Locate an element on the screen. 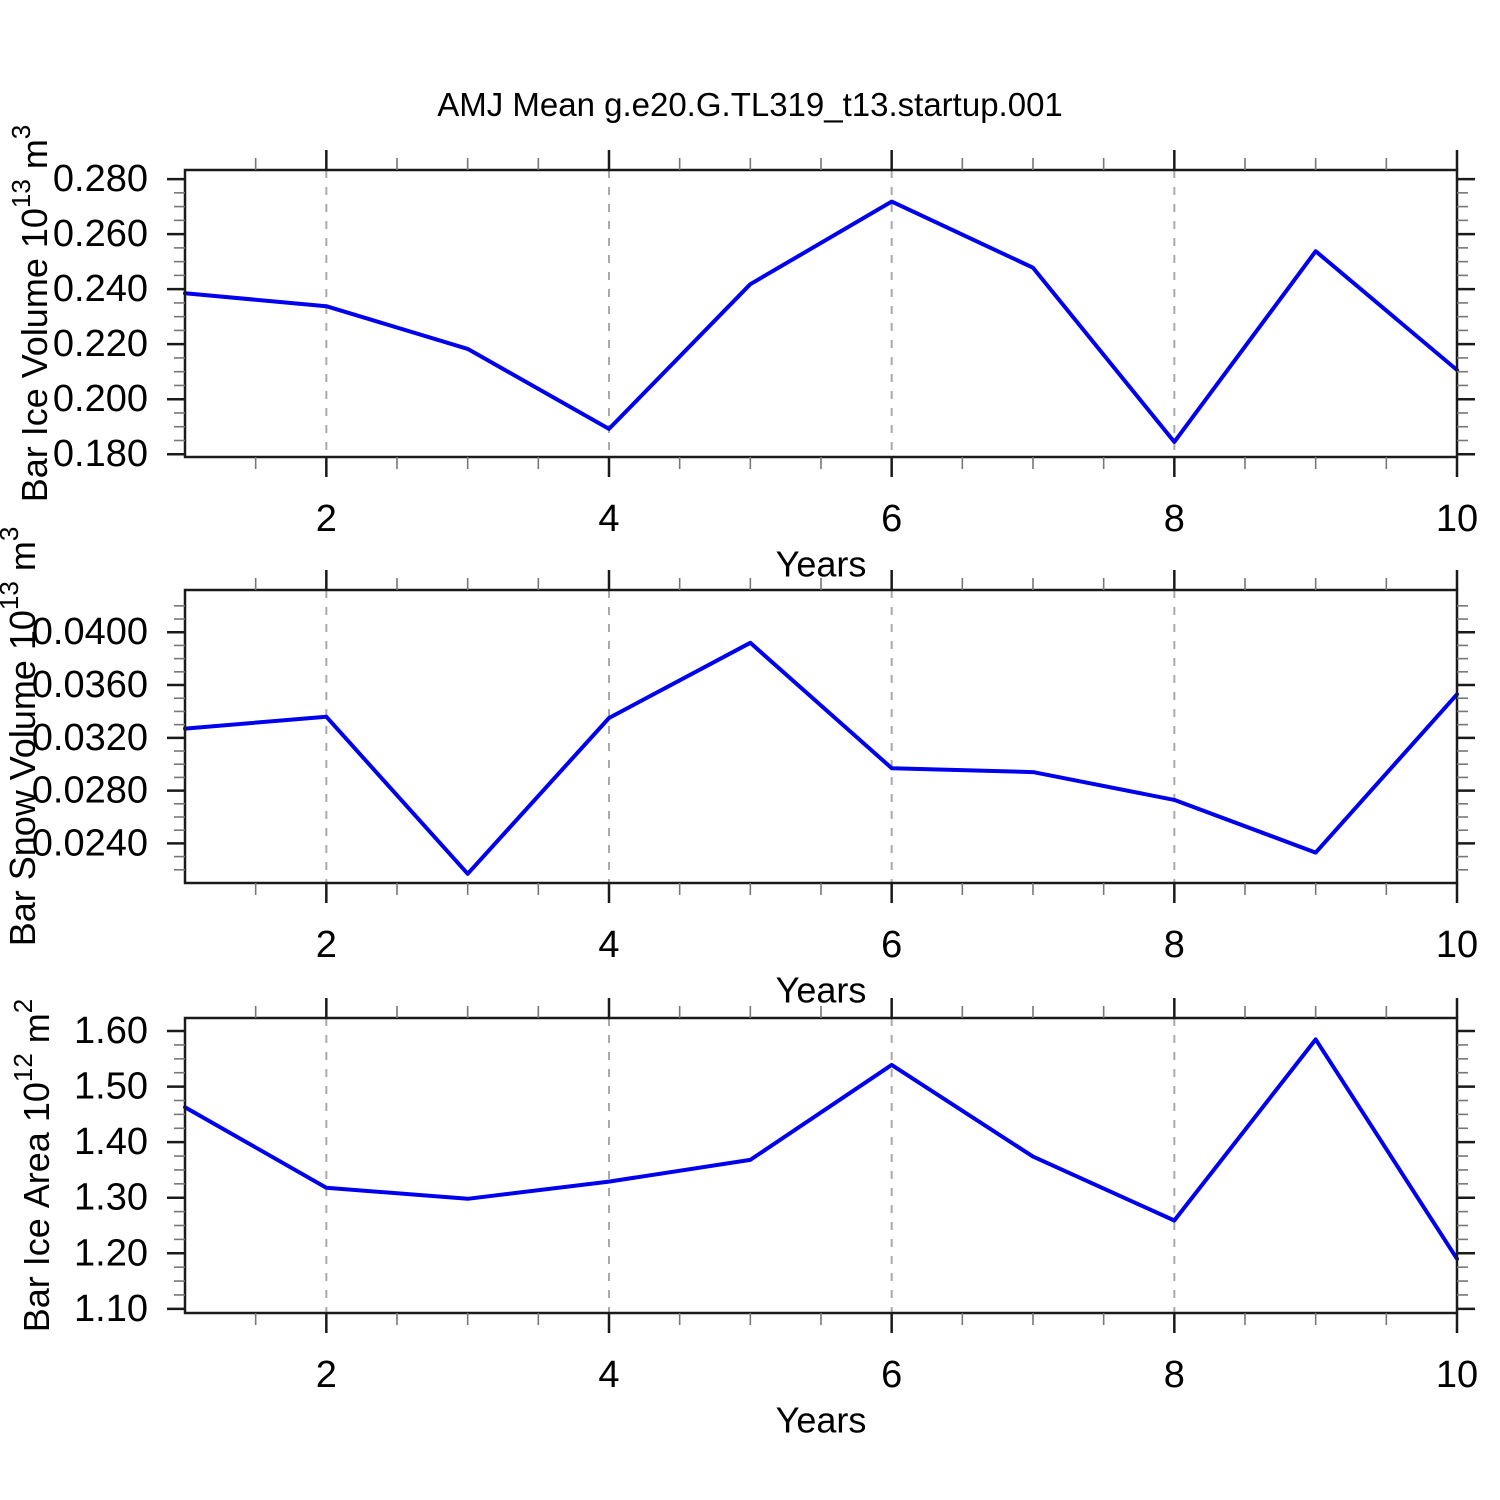  y-tick-label: 0.0280 is located at coordinates (90, 791).